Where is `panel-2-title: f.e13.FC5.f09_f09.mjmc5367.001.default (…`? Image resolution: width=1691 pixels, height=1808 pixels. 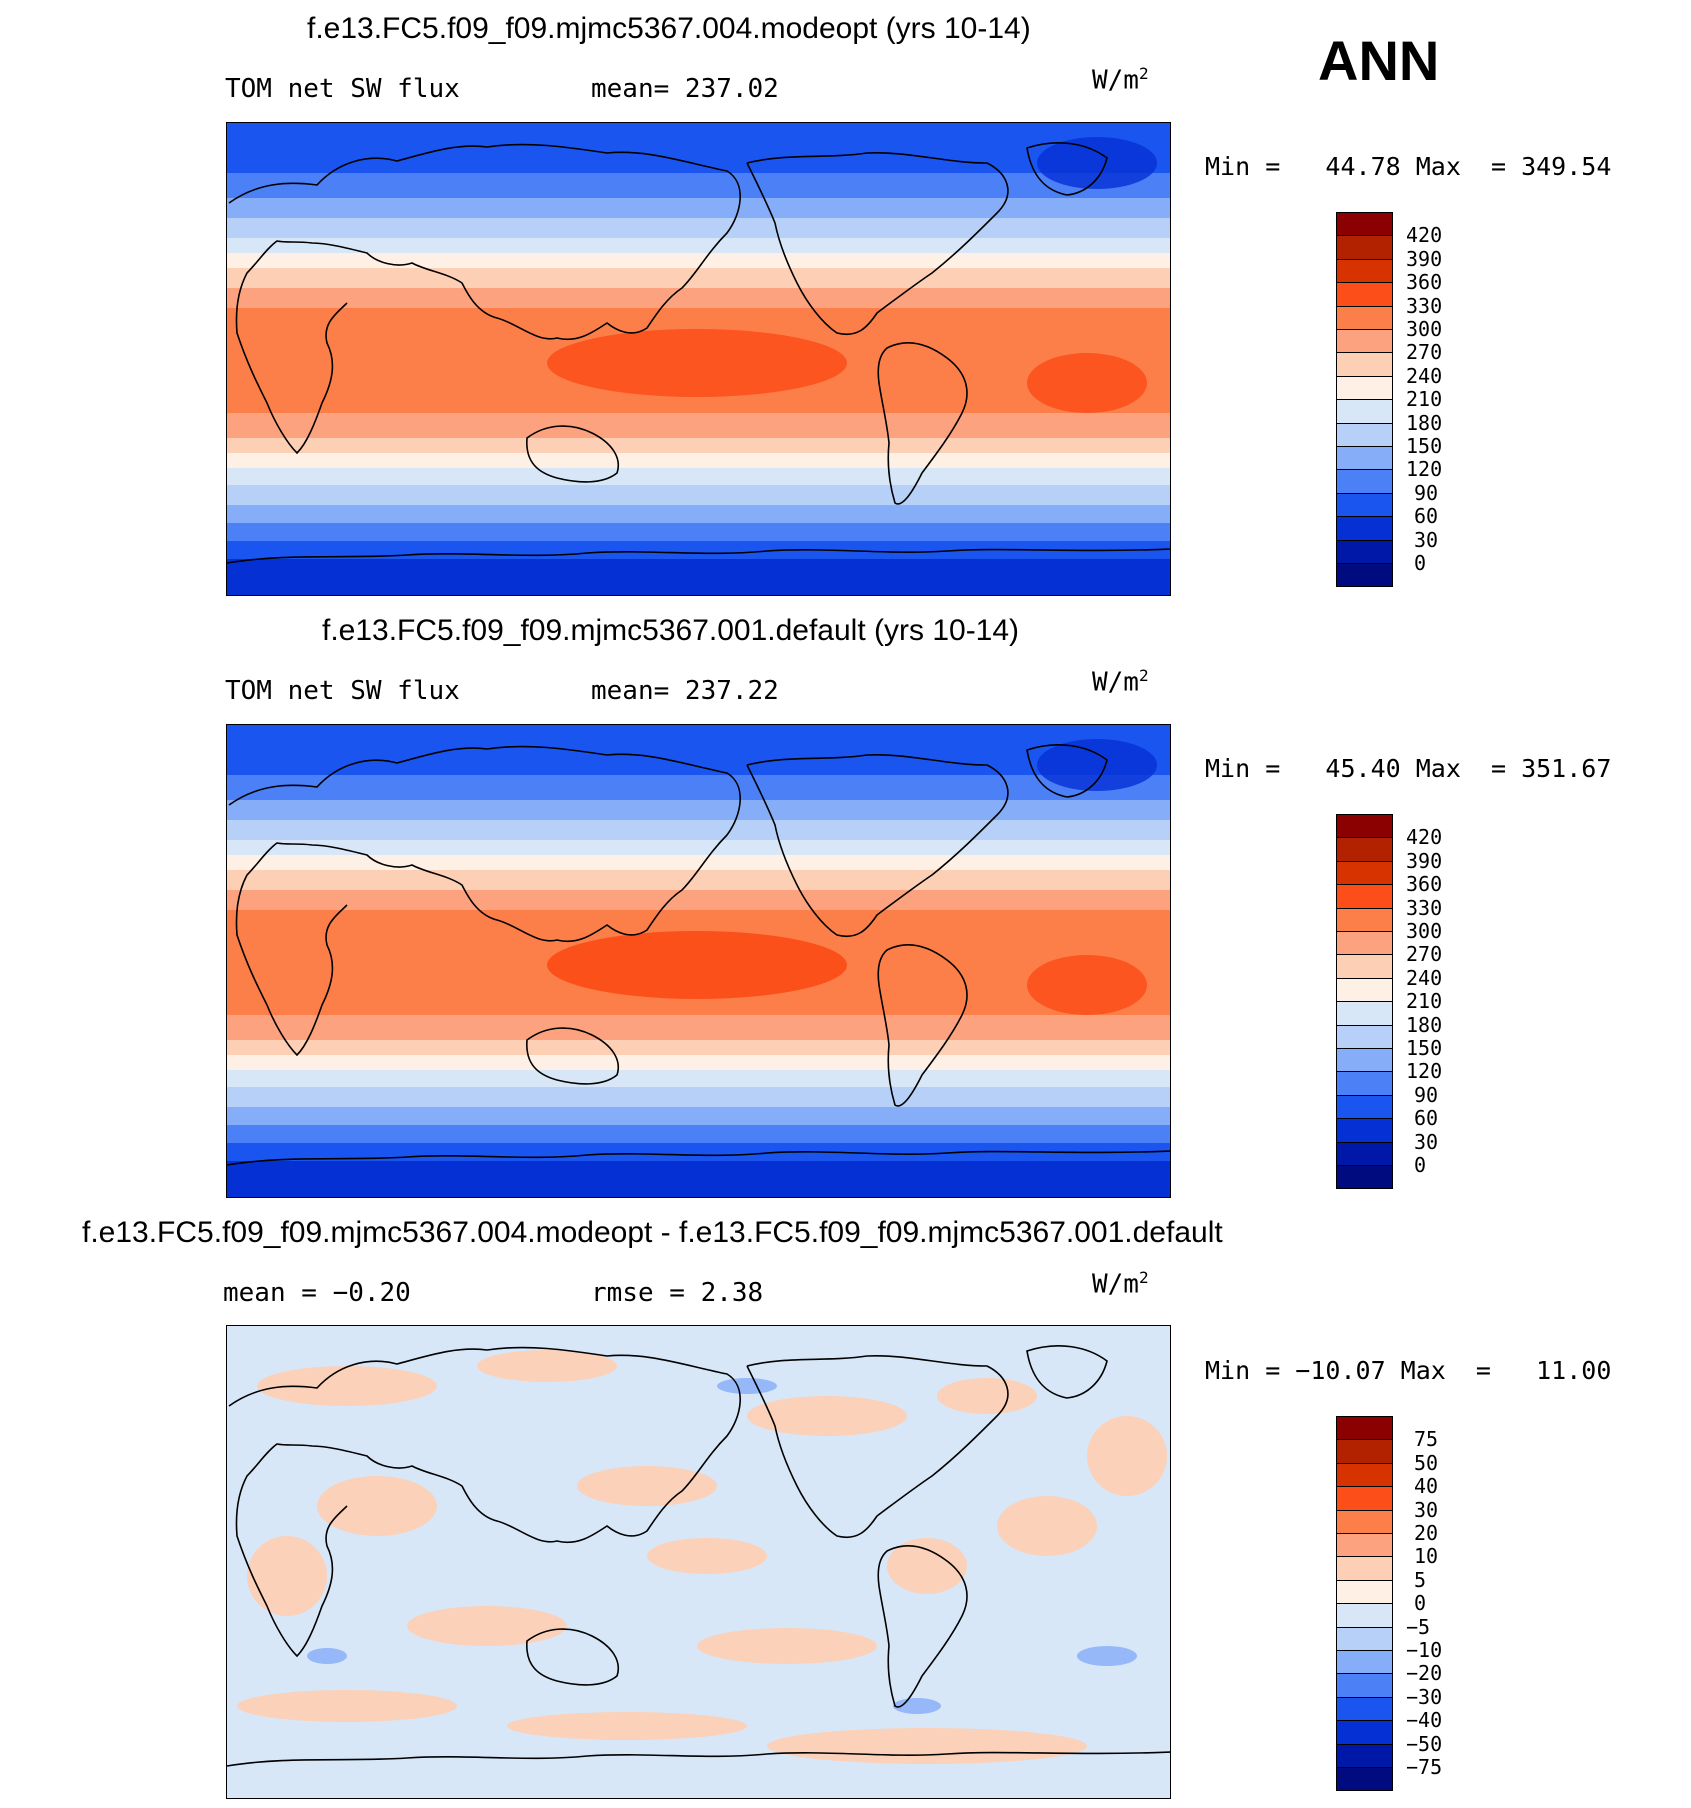
panel-2-title: f.e13.FC5.f09_f09.mjmc5367.001.default (… is located at coordinates (671, 630).